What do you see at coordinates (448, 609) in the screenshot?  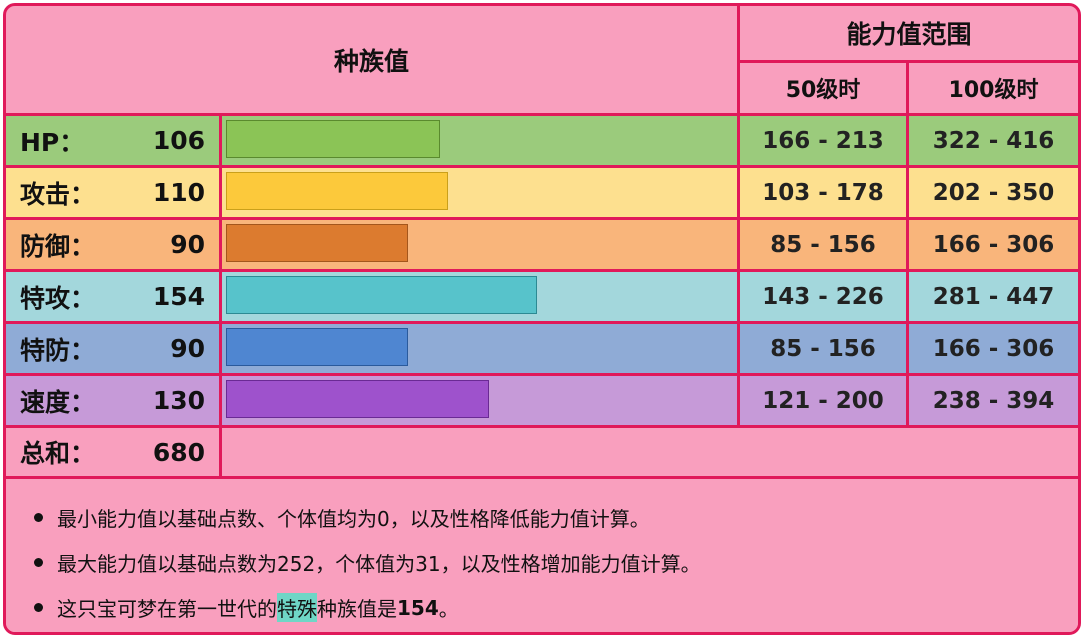 I see `note-end: 。` at bounding box center [448, 609].